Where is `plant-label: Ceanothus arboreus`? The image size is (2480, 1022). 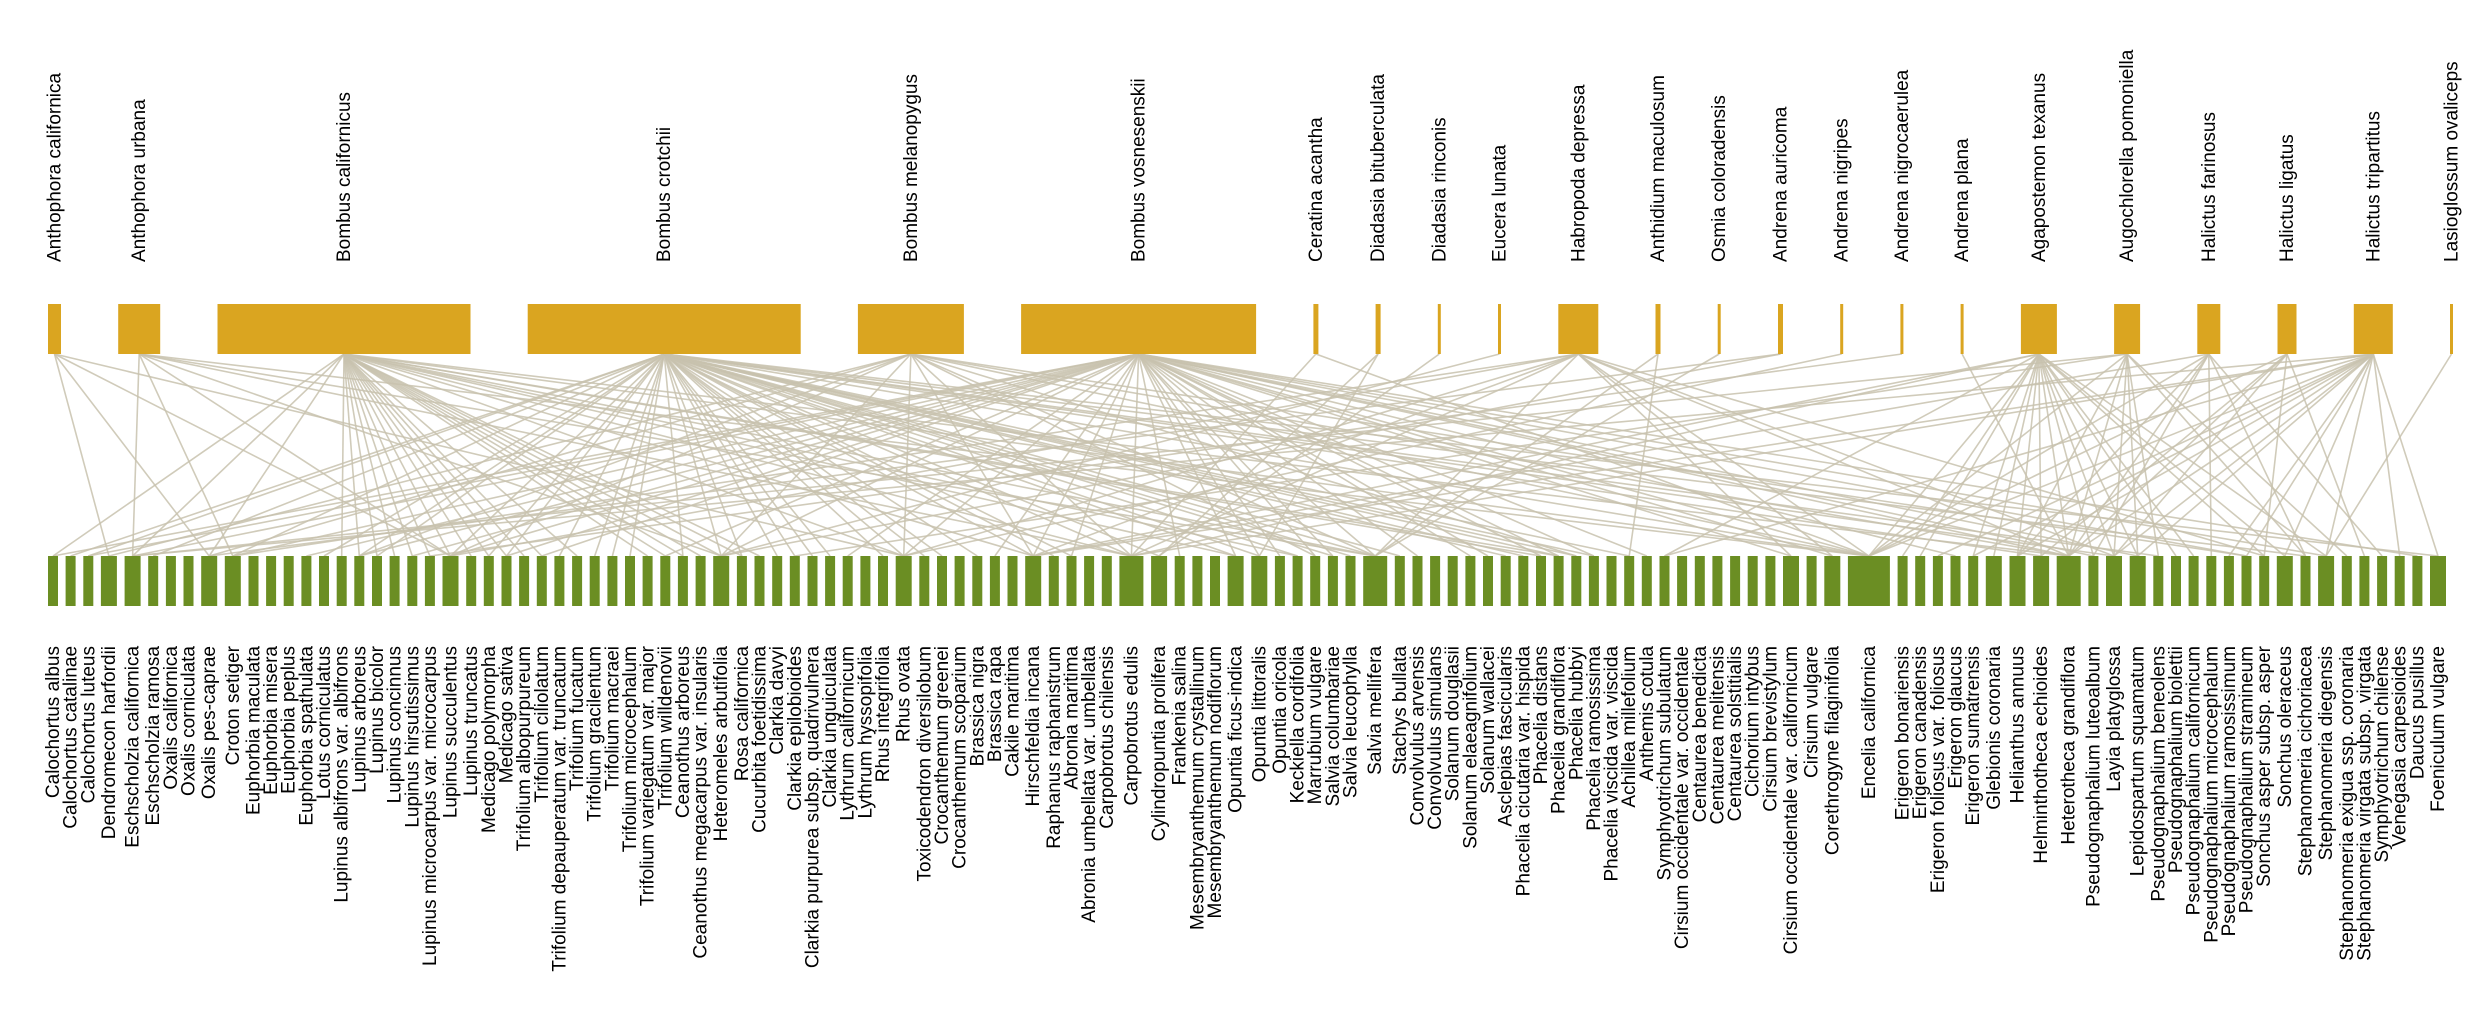
plant-label: Ceanothus arboreus is located at coordinates (683, 732).